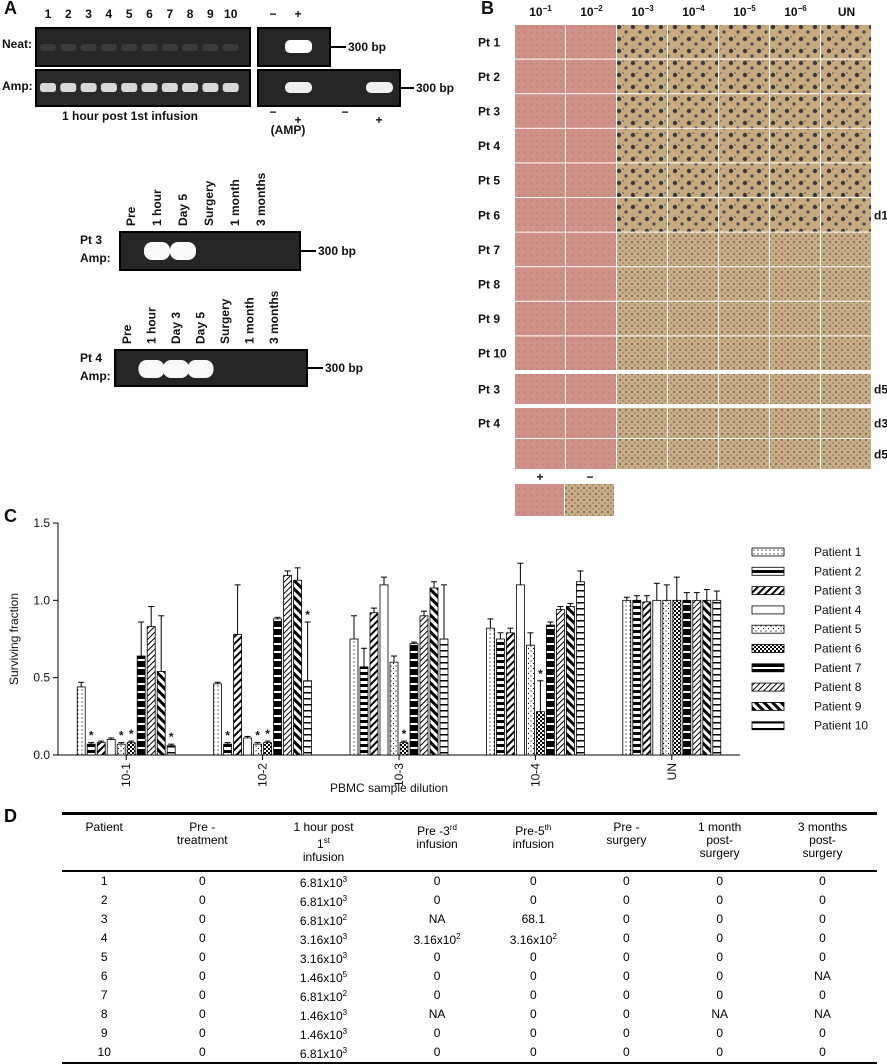 This screenshot has width=887, height=1064. I want to click on table-row: 7 0 6.81x102 0 0 0 0 0, so click(469, 995).